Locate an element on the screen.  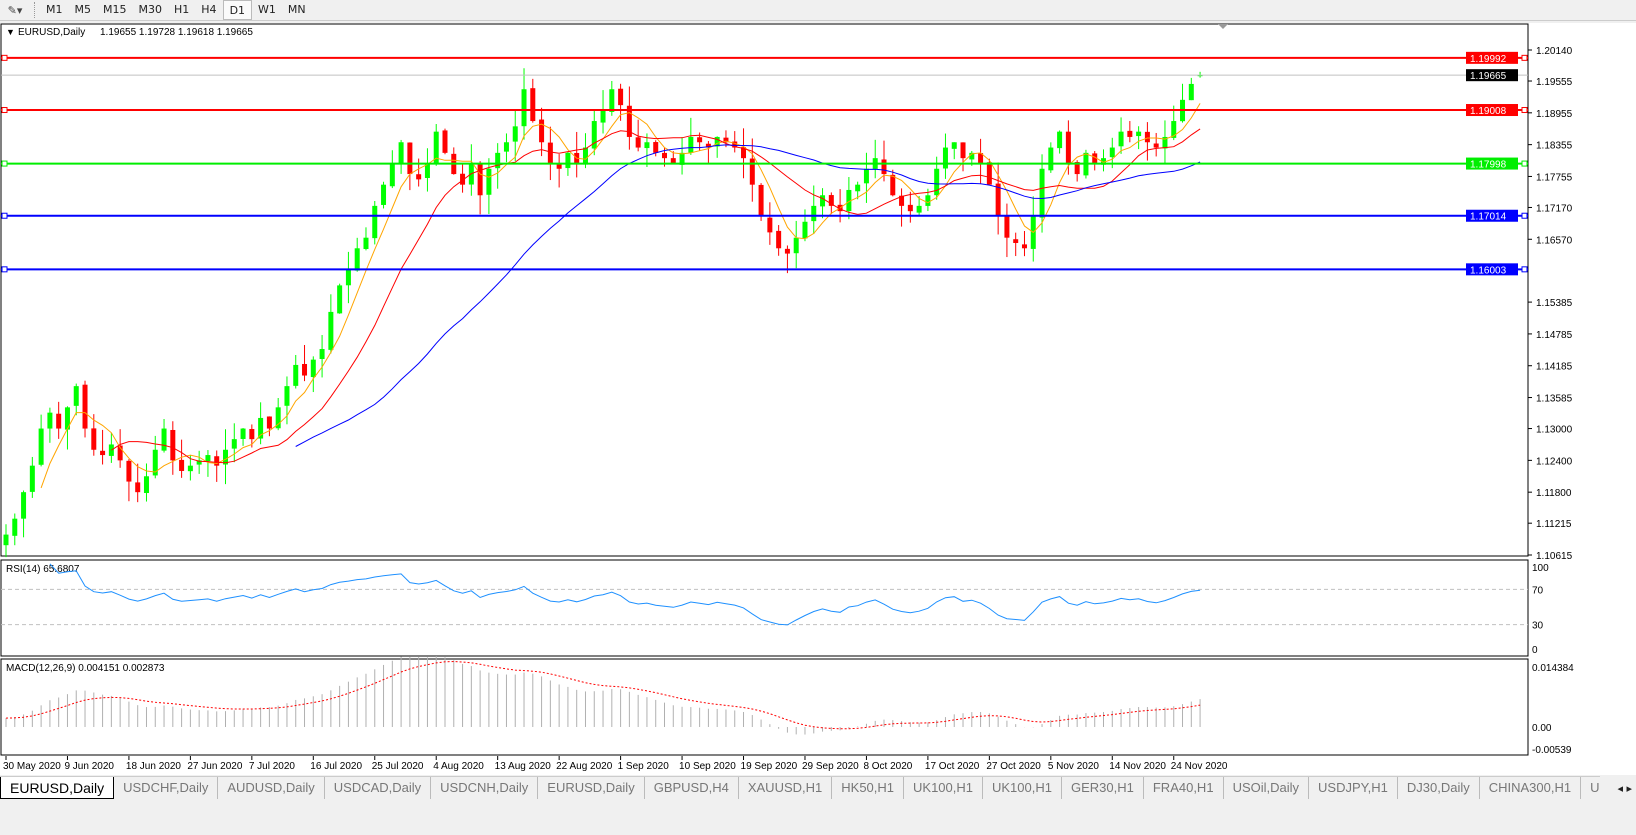
timeframe-d1: D1 is located at coordinates (237, 10).